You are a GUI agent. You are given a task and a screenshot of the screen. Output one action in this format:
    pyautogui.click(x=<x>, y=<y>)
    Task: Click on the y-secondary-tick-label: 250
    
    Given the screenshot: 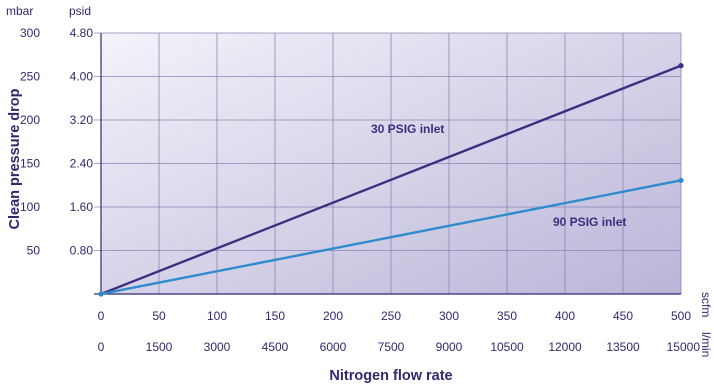 What is the action you would take?
    pyautogui.click(x=30, y=77)
    